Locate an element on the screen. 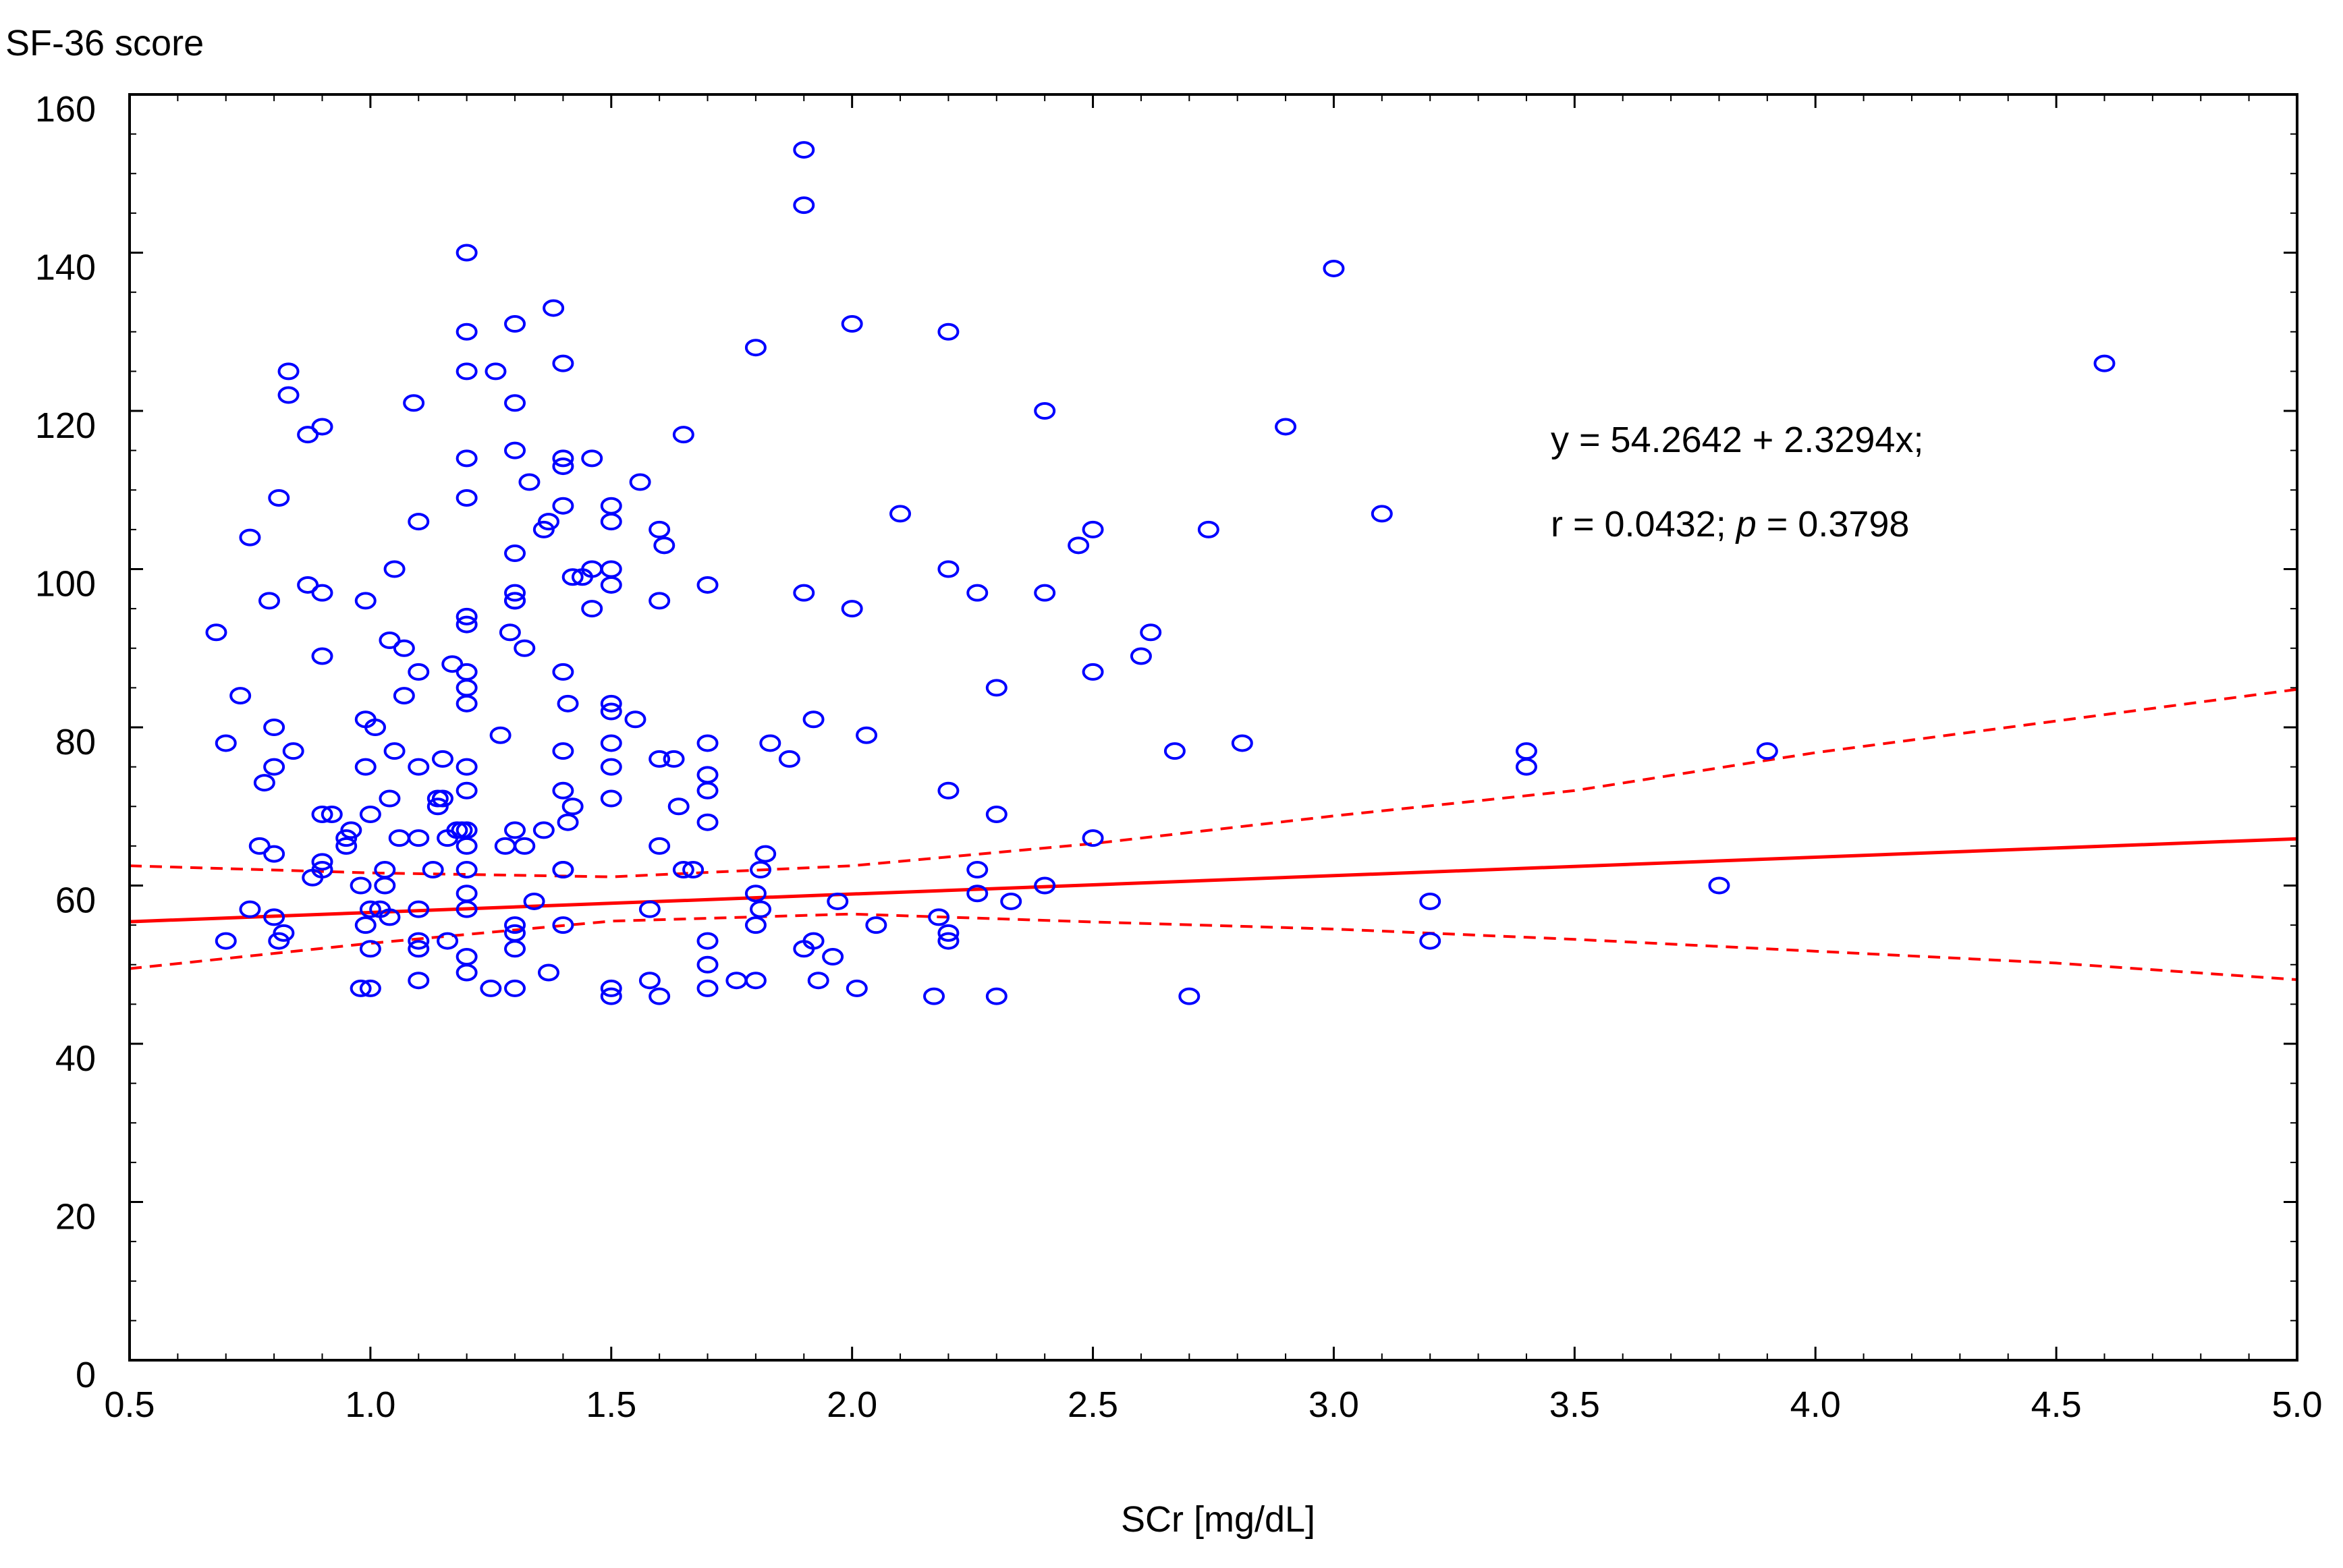  x-tick-label: 2.5 is located at coordinates (1093, 1404).